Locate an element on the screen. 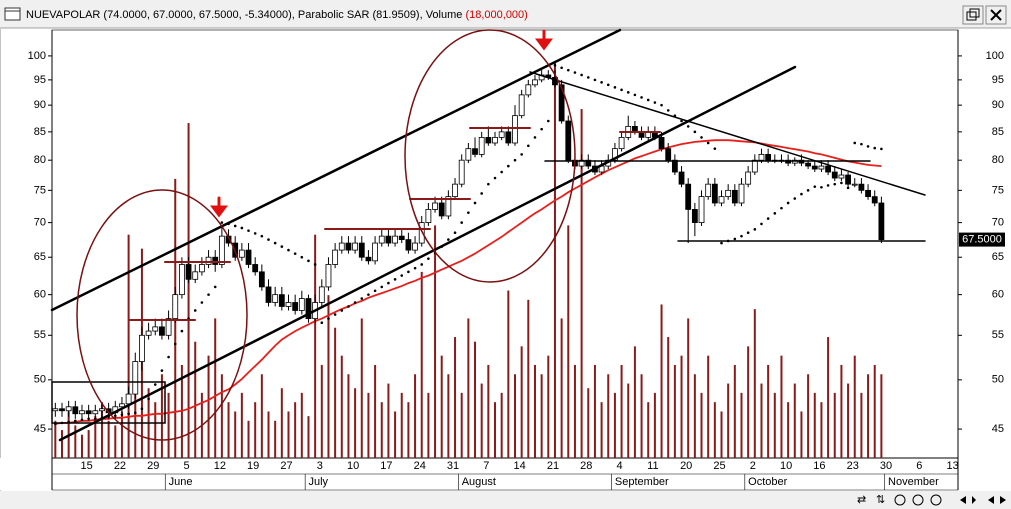 Image resolution: width=1011 pixels, height=509 pixels. x-tick-label: 4 is located at coordinates (620, 466).